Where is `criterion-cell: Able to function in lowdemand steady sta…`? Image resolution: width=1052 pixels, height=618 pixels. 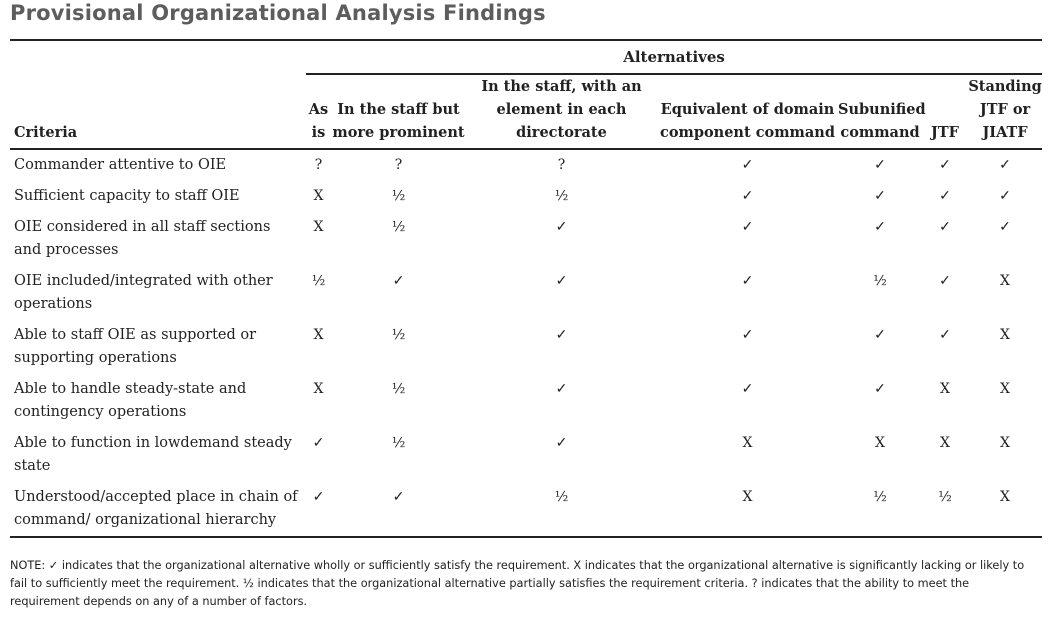
criterion-cell: Able to function in lowdemand steady sta… is located at coordinates (153, 454).